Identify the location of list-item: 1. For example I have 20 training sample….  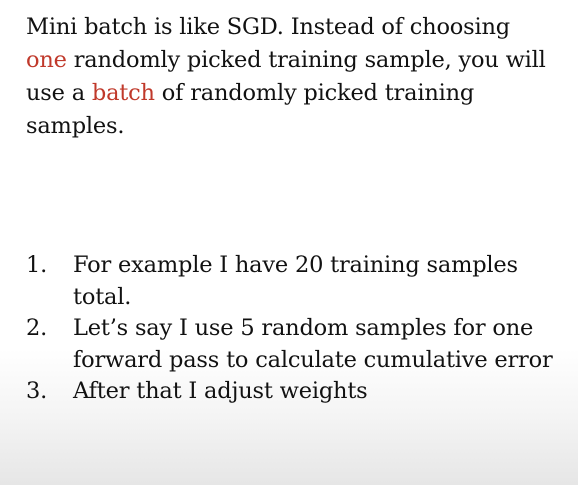
(298, 281).